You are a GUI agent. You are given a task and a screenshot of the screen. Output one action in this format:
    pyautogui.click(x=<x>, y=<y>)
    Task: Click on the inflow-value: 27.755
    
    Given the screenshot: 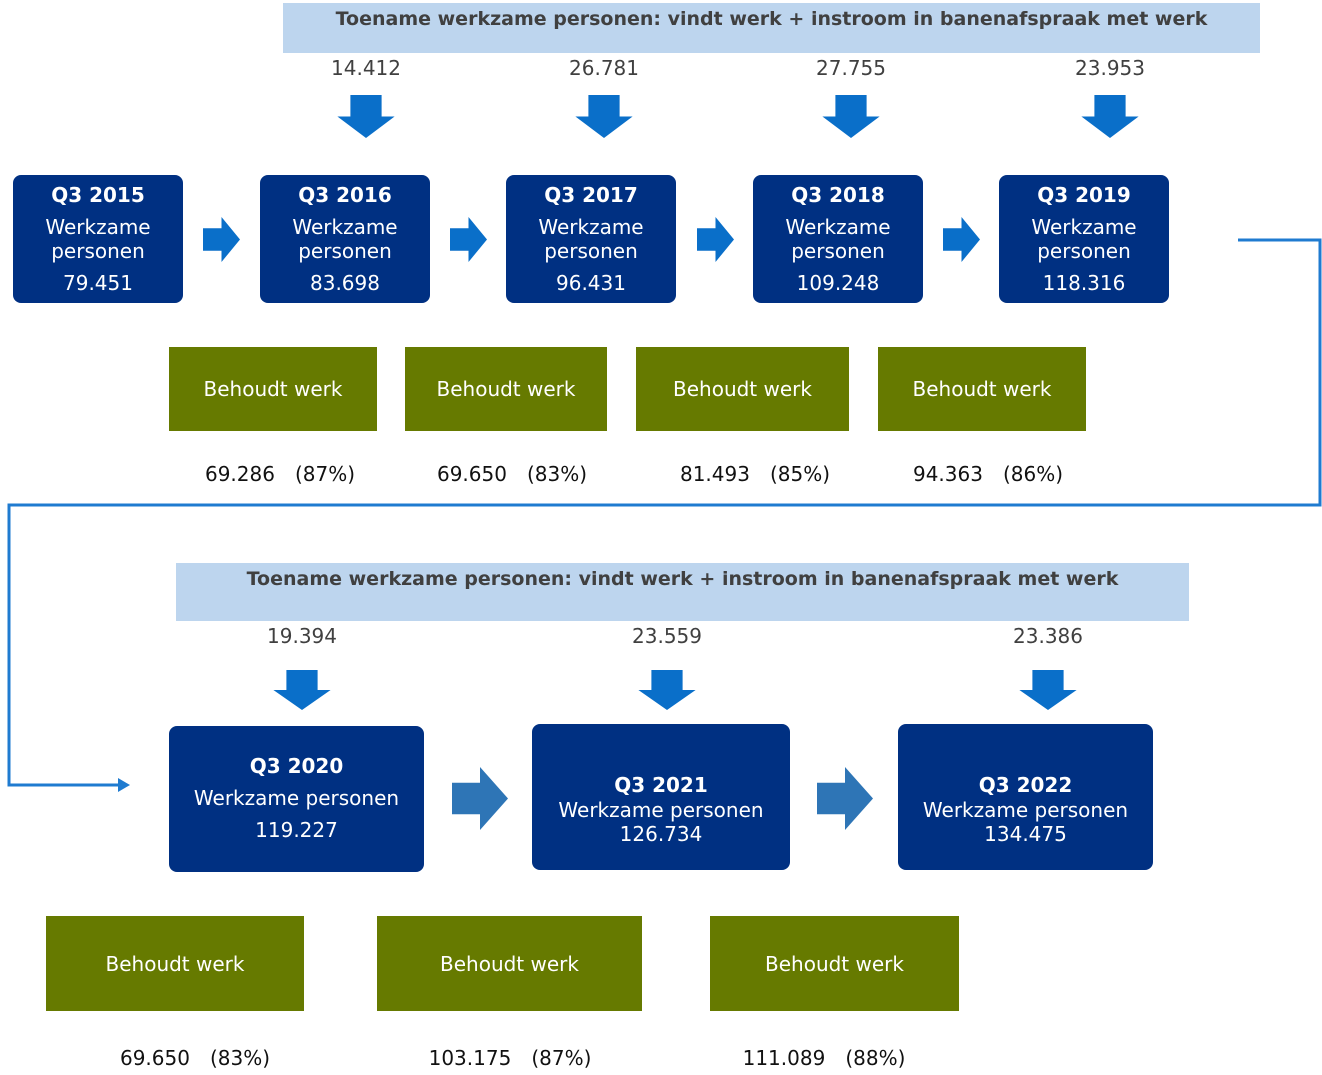 What is the action you would take?
    pyautogui.click(x=851, y=68)
    